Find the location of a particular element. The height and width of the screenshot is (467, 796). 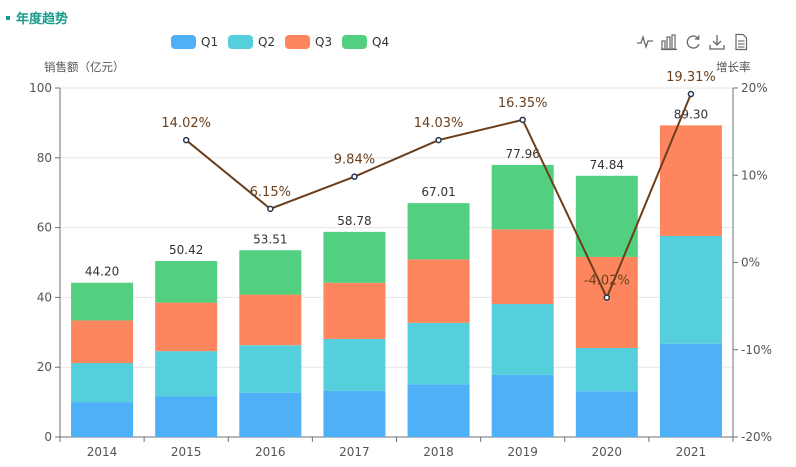

x-tick-label: 2015 is located at coordinates (186, 452).